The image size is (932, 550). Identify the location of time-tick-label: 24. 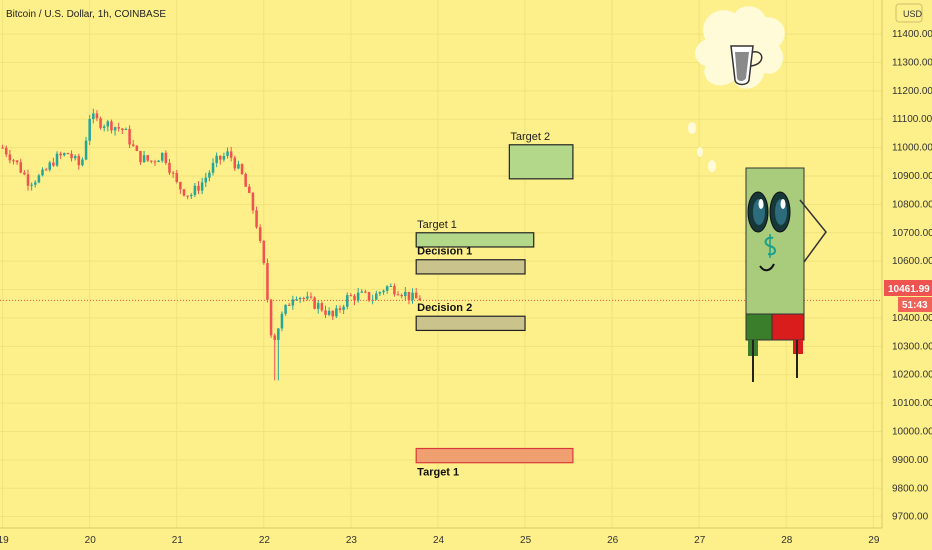
(439, 540).